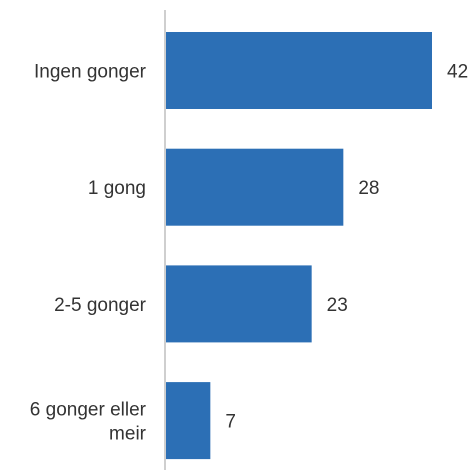 Image resolution: width=474 pixels, height=473 pixels. Describe the element at coordinates (117, 188) in the screenshot. I see `category-label-1: 1 gong` at that location.